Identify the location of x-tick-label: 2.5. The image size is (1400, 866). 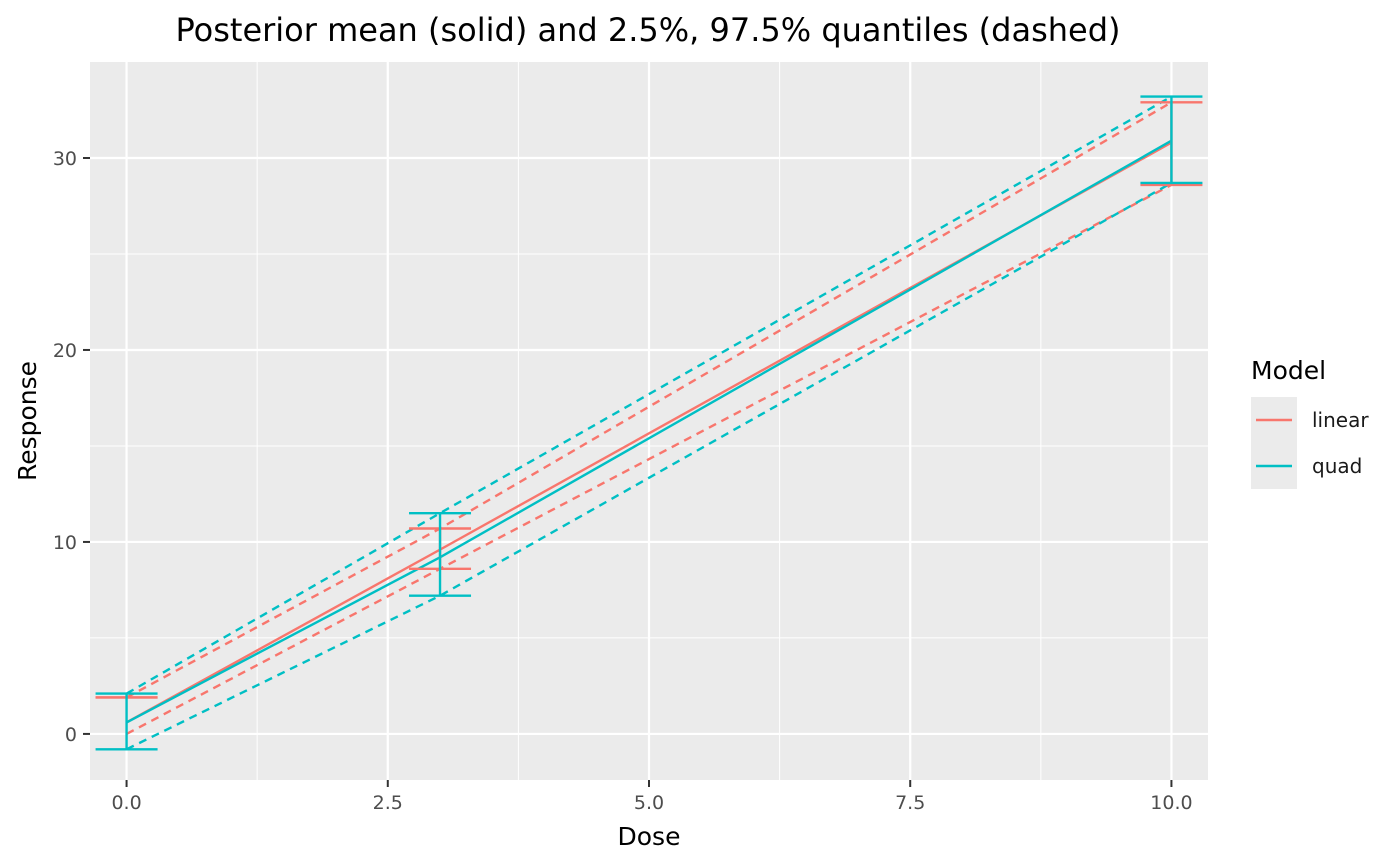
(388, 803).